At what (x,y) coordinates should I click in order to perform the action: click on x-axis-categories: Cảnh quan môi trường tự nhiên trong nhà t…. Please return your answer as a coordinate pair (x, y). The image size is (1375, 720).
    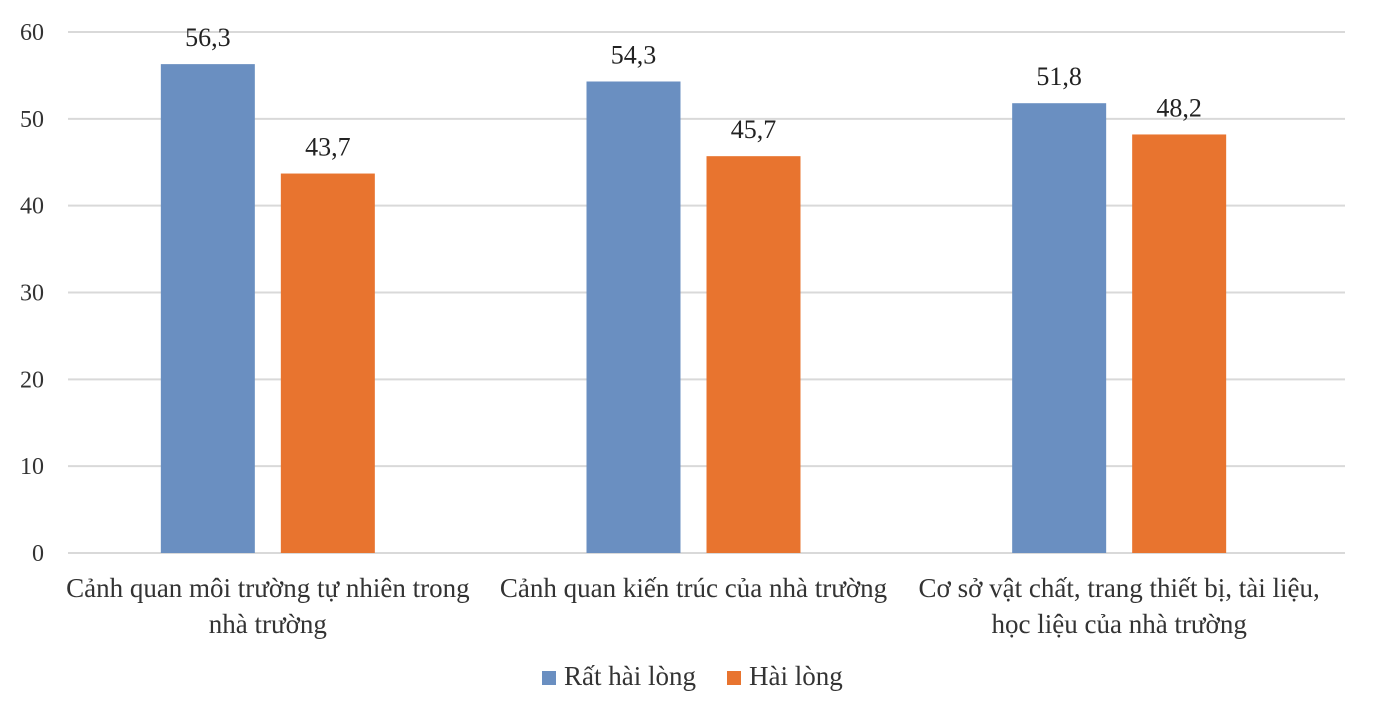
    Looking at the image, I should click on (693, 606).